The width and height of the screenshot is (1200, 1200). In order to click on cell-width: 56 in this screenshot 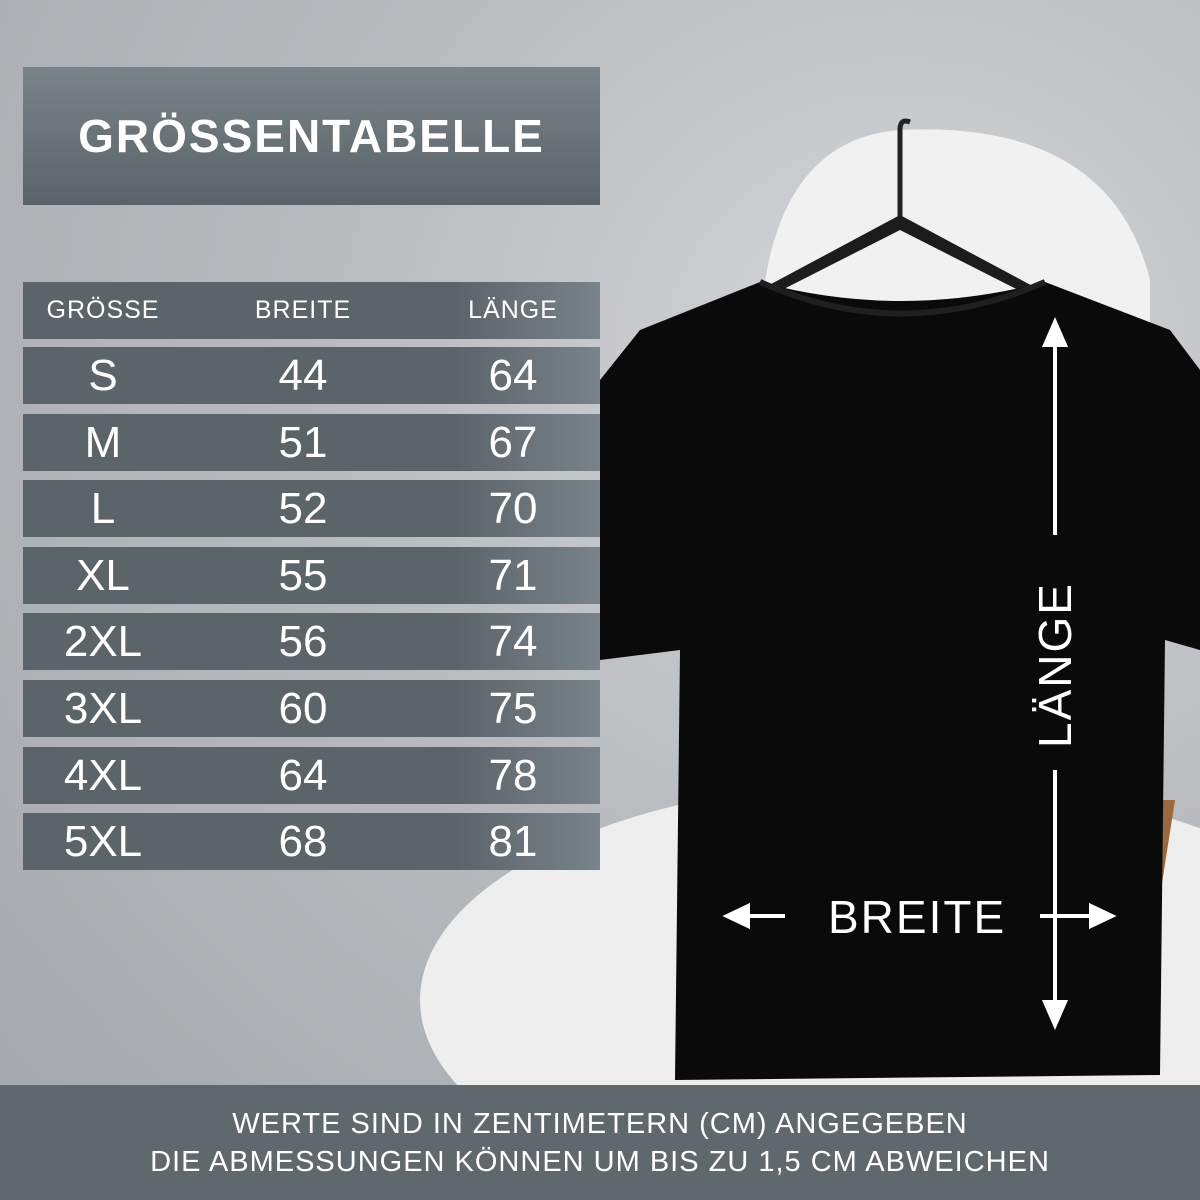, I will do `click(303, 642)`.